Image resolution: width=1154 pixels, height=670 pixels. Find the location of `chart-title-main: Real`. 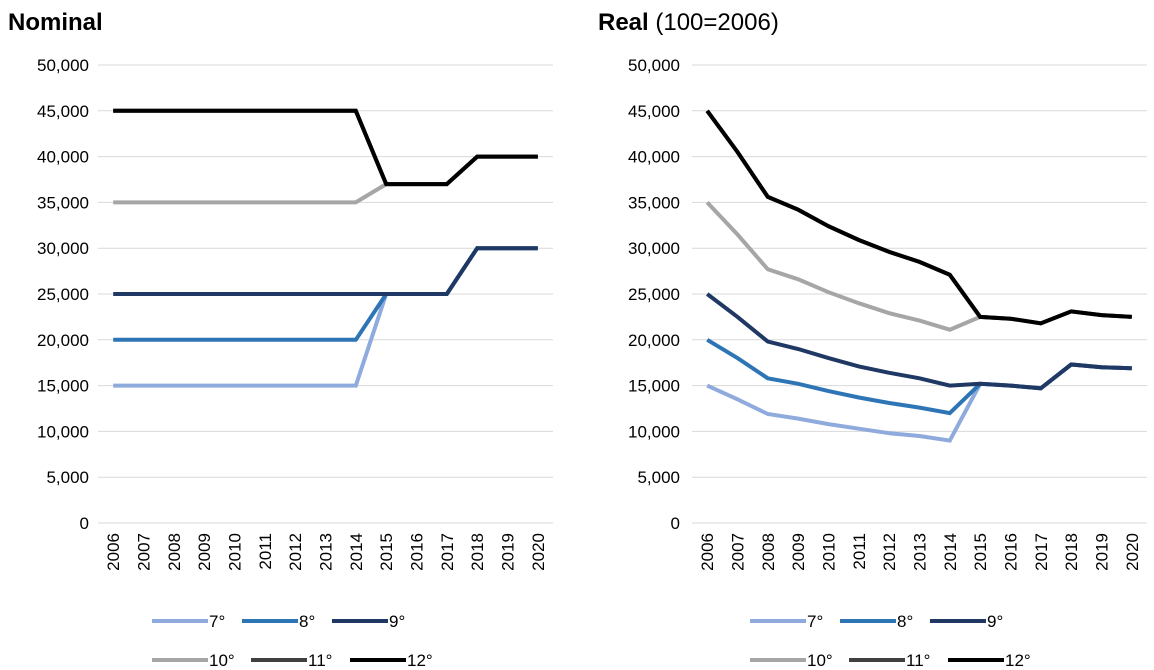

chart-title-main: Real is located at coordinates (623, 22).